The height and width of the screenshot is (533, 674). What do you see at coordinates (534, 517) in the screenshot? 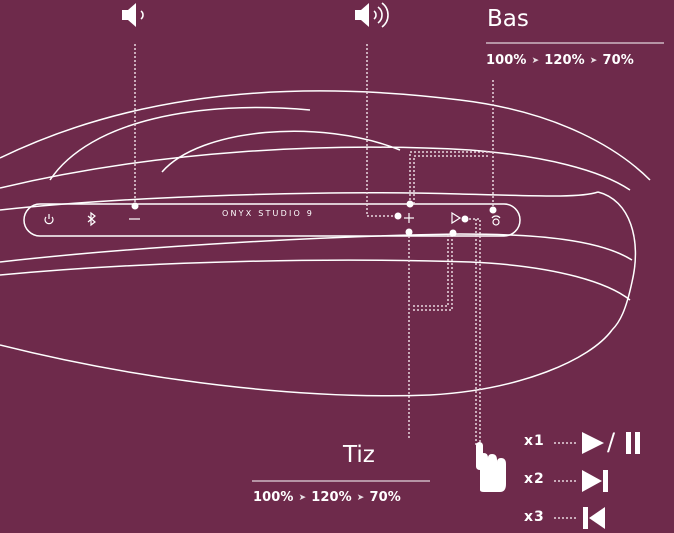
I see `press-thrice-label: x3` at bounding box center [534, 517].